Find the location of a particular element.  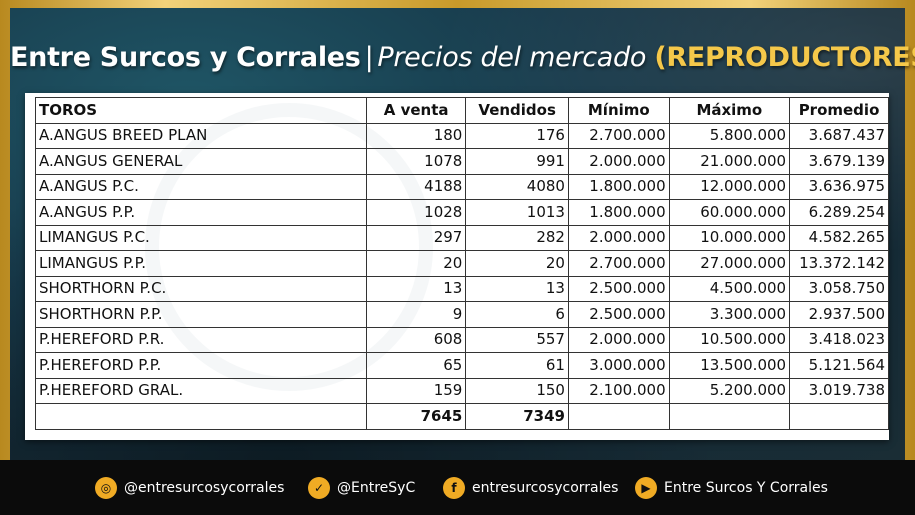

facebook-icon: f is located at coordinates (454, 488).